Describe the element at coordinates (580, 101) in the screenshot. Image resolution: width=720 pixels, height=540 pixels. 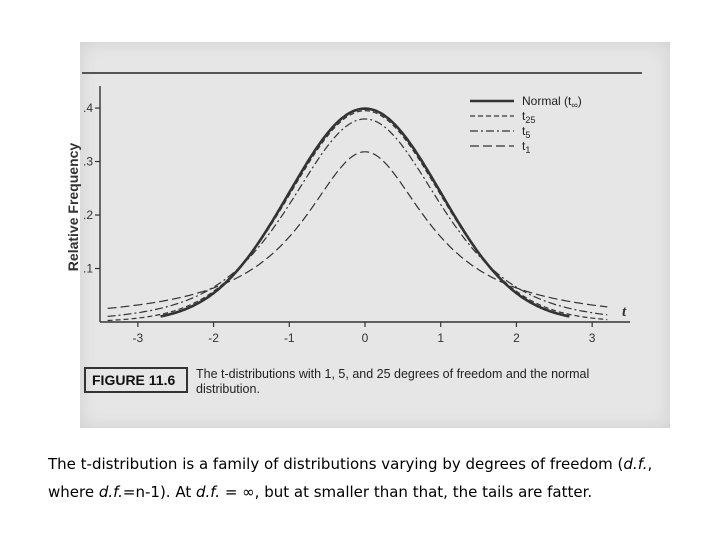
I see `legend-label-suffix: )` at that location.